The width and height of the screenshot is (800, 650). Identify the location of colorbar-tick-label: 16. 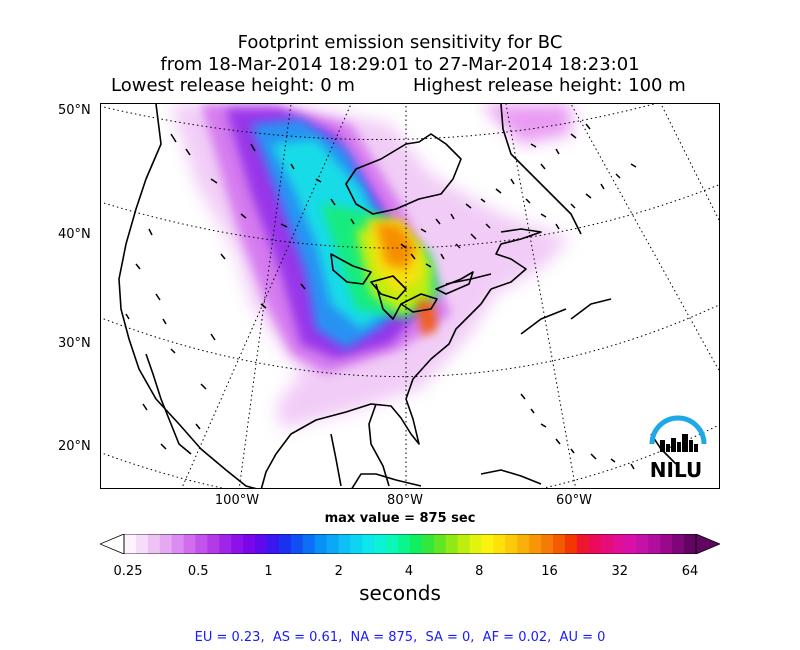
(549, 571).